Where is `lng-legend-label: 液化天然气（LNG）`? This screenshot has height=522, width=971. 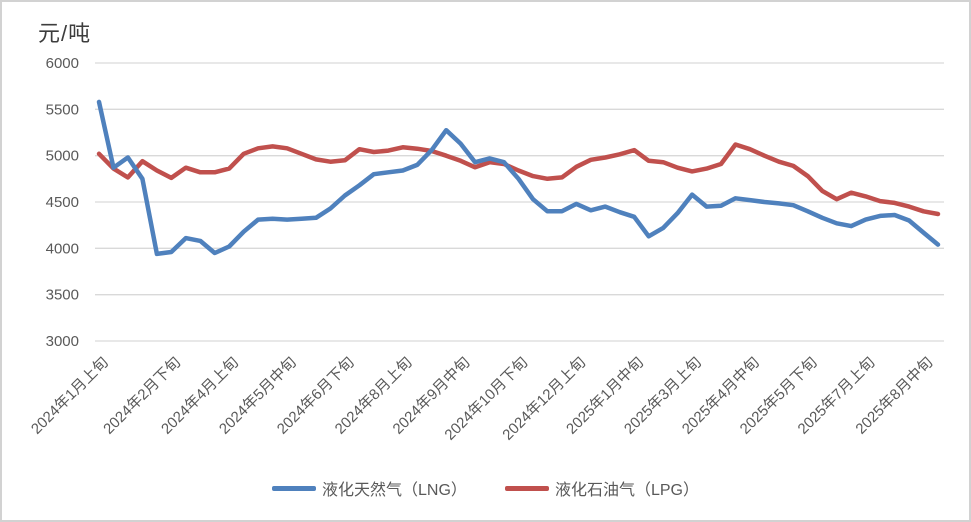 lng-legend-label: 液化天然气（LNG） is located at coordinates (394, 490).